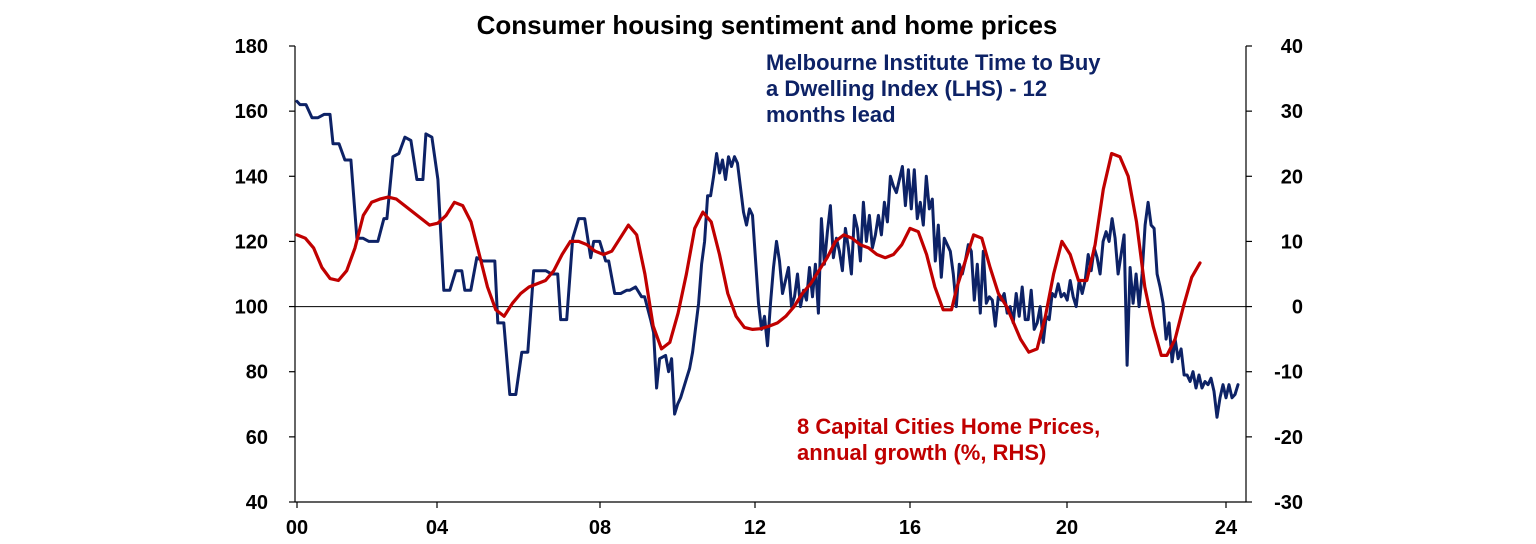 Image resolution: width=1536 pixels, height=544 pixels. I want to click on right-tick-label: -20, so click(1288, 438).